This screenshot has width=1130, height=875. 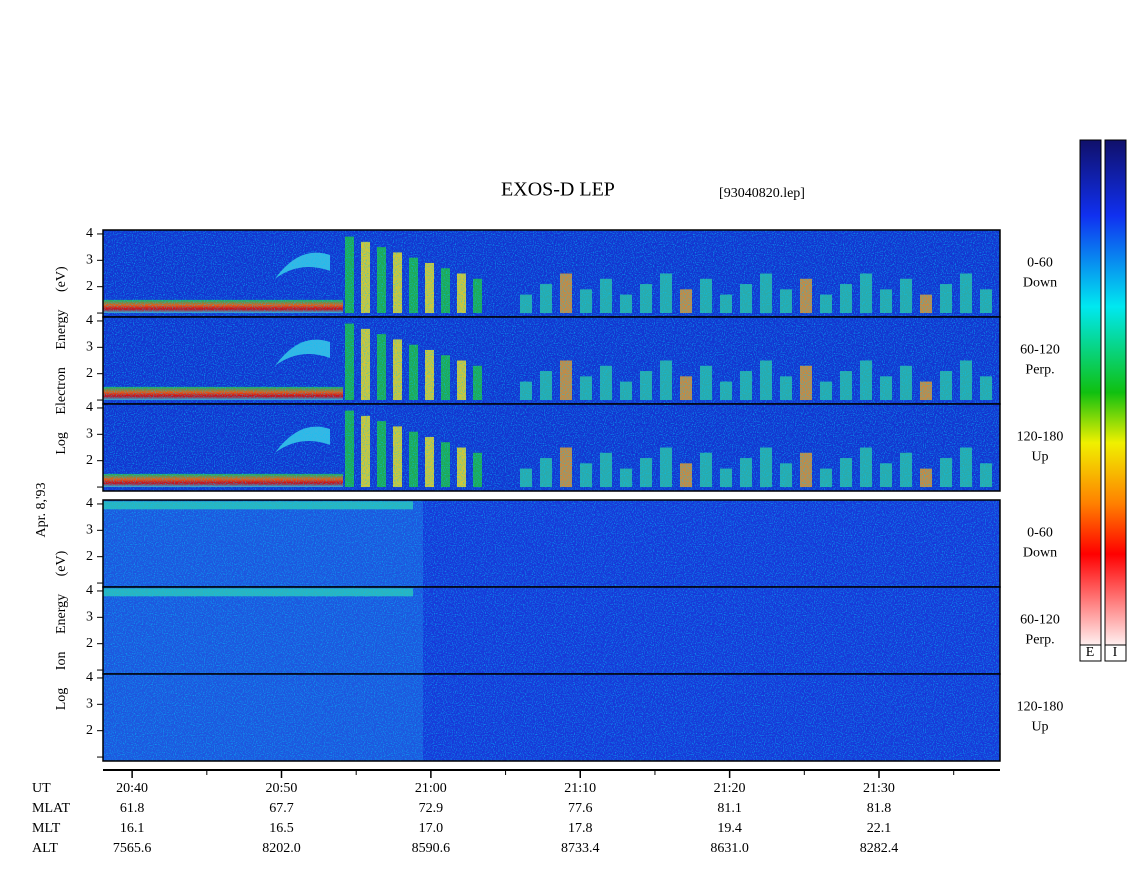 What do you see at coordinates (41, 788) in the screenshot?
I see `ephemeris-row-name: UT` at bounding box center [41, 788].